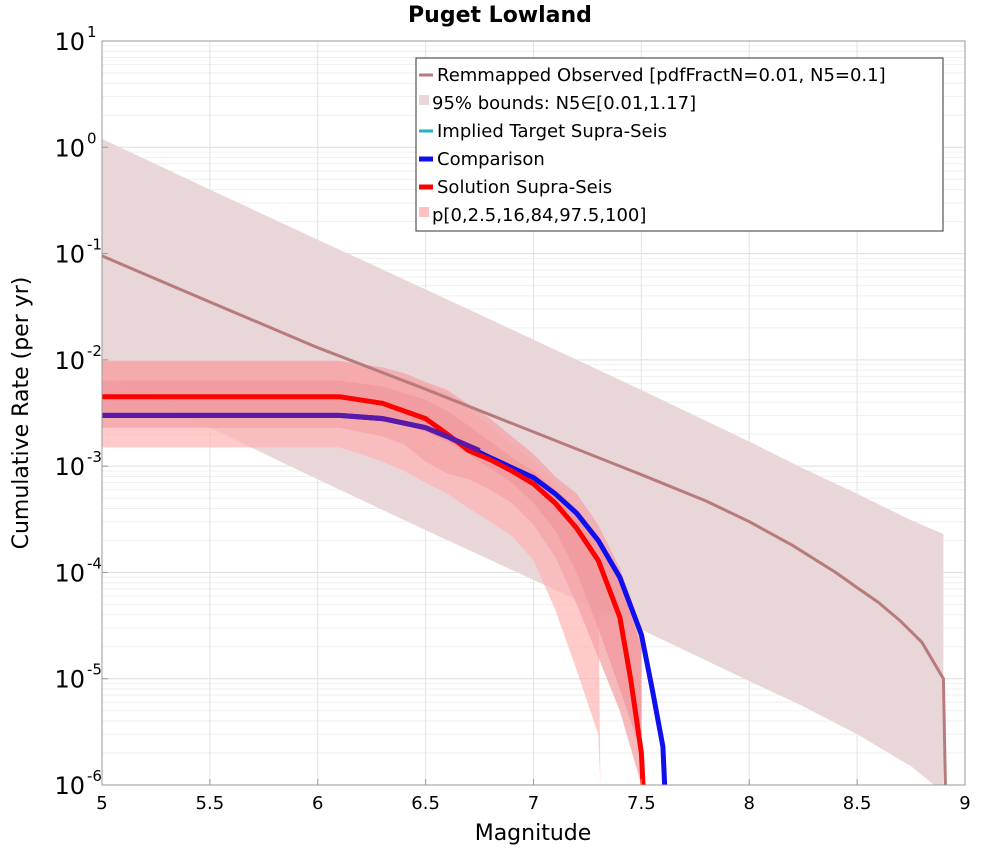 This screenshot has height=850, width=1000. Describe the element at coordinates (533, 833) in the screenshot. I see `x-axis-label: Magnitude` at that location.